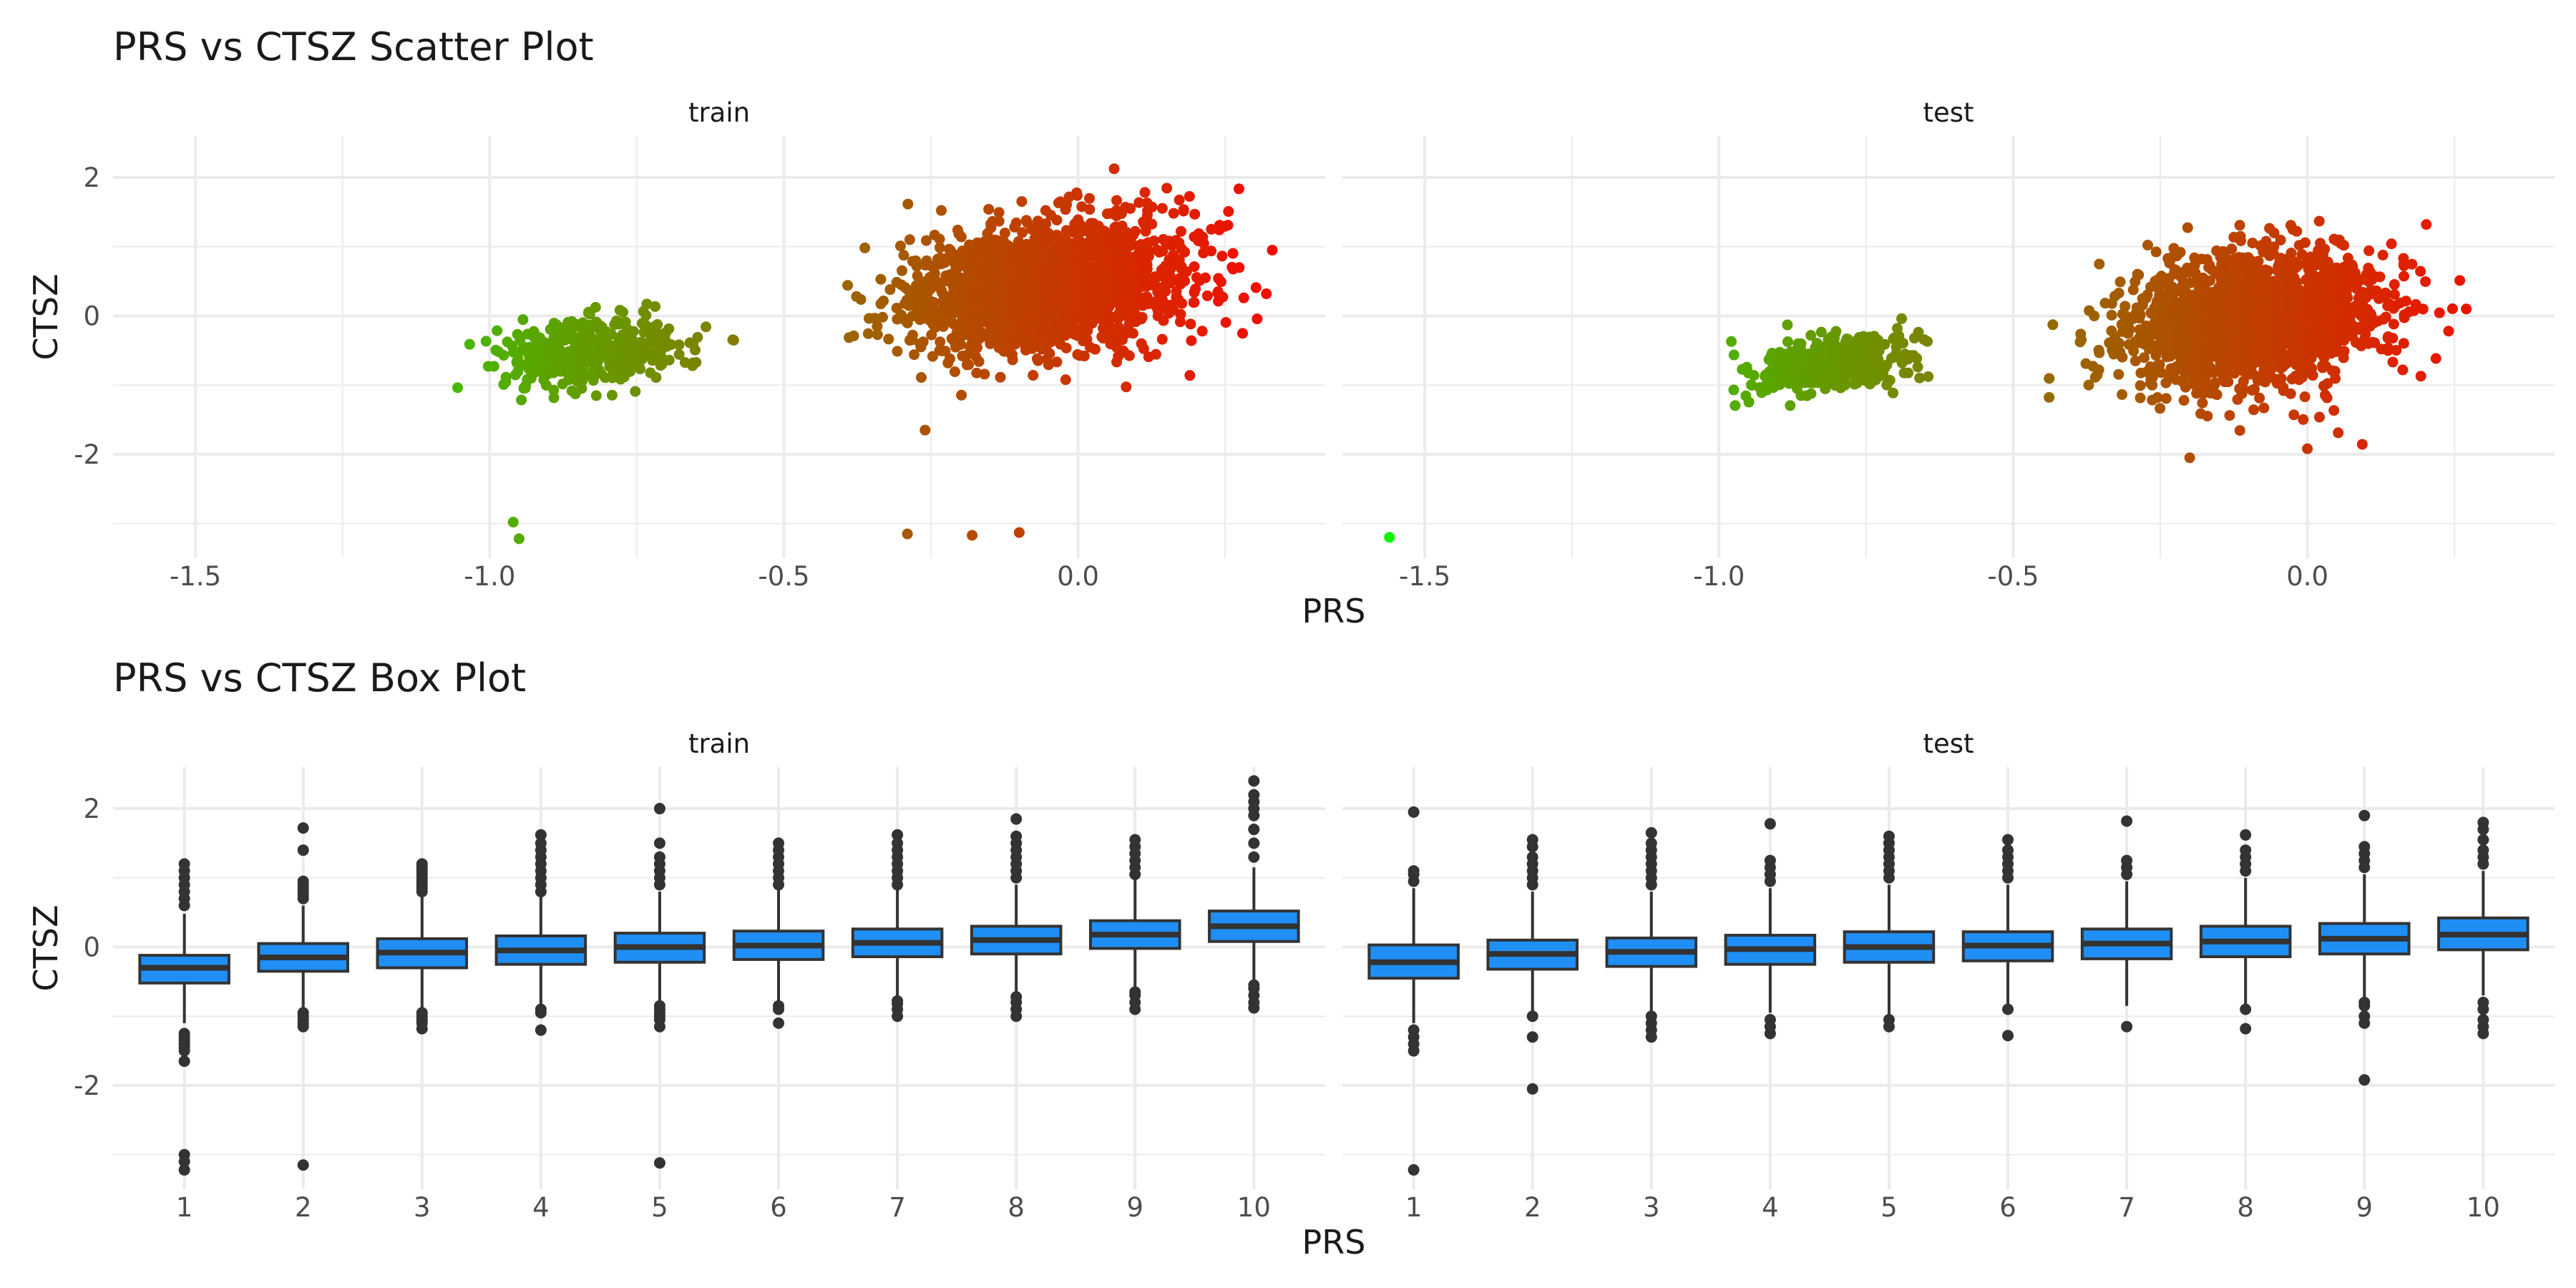 This screenshot has height=1288, width=2576. Describe the element at coordinates (1889, 1207) in the screenshot. I see `x-tick-label: 5` at that location.